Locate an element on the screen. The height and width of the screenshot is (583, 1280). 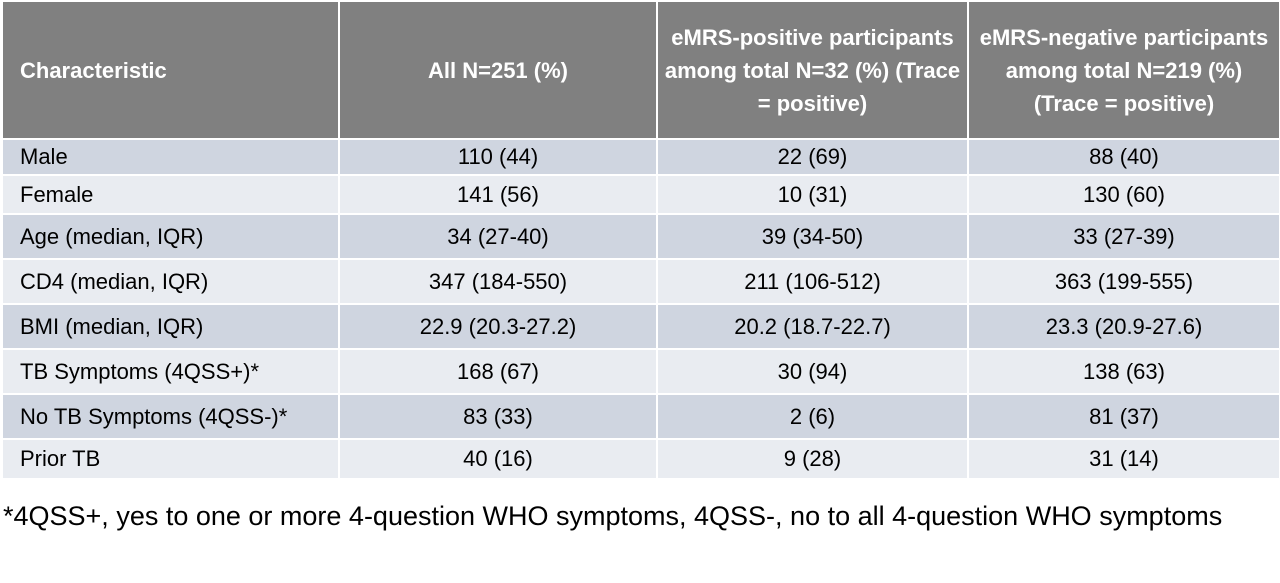
table-row: Prior TB 40 (16) 9 (28) 31 (14) is located at coordinates (640, 459).